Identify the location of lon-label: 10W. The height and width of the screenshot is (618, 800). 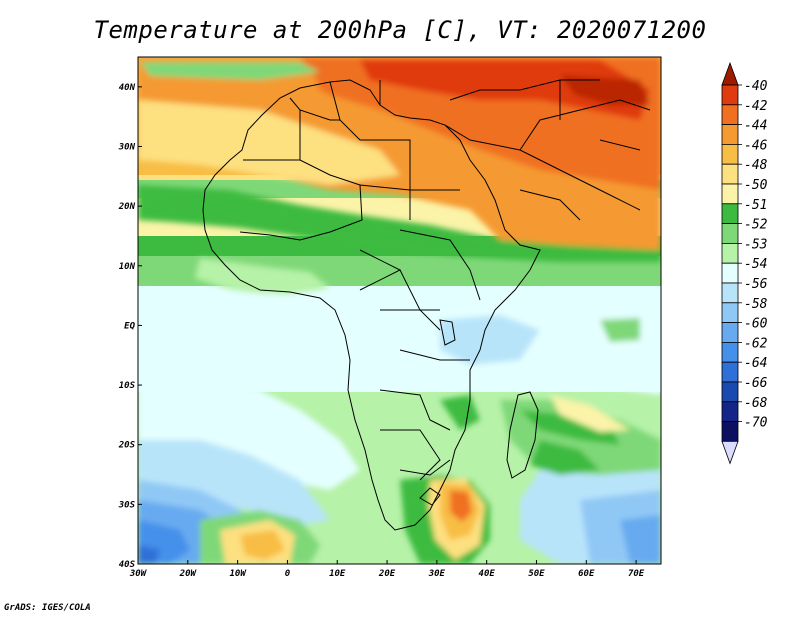
(238, 574).